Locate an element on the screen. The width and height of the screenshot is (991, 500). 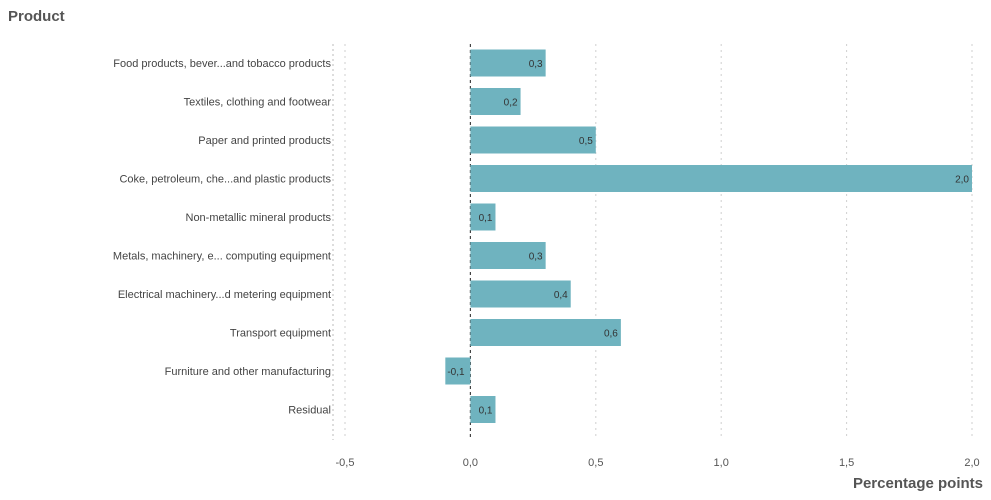
x-tick-label: -0,5 is located at coordinates (345, 463).